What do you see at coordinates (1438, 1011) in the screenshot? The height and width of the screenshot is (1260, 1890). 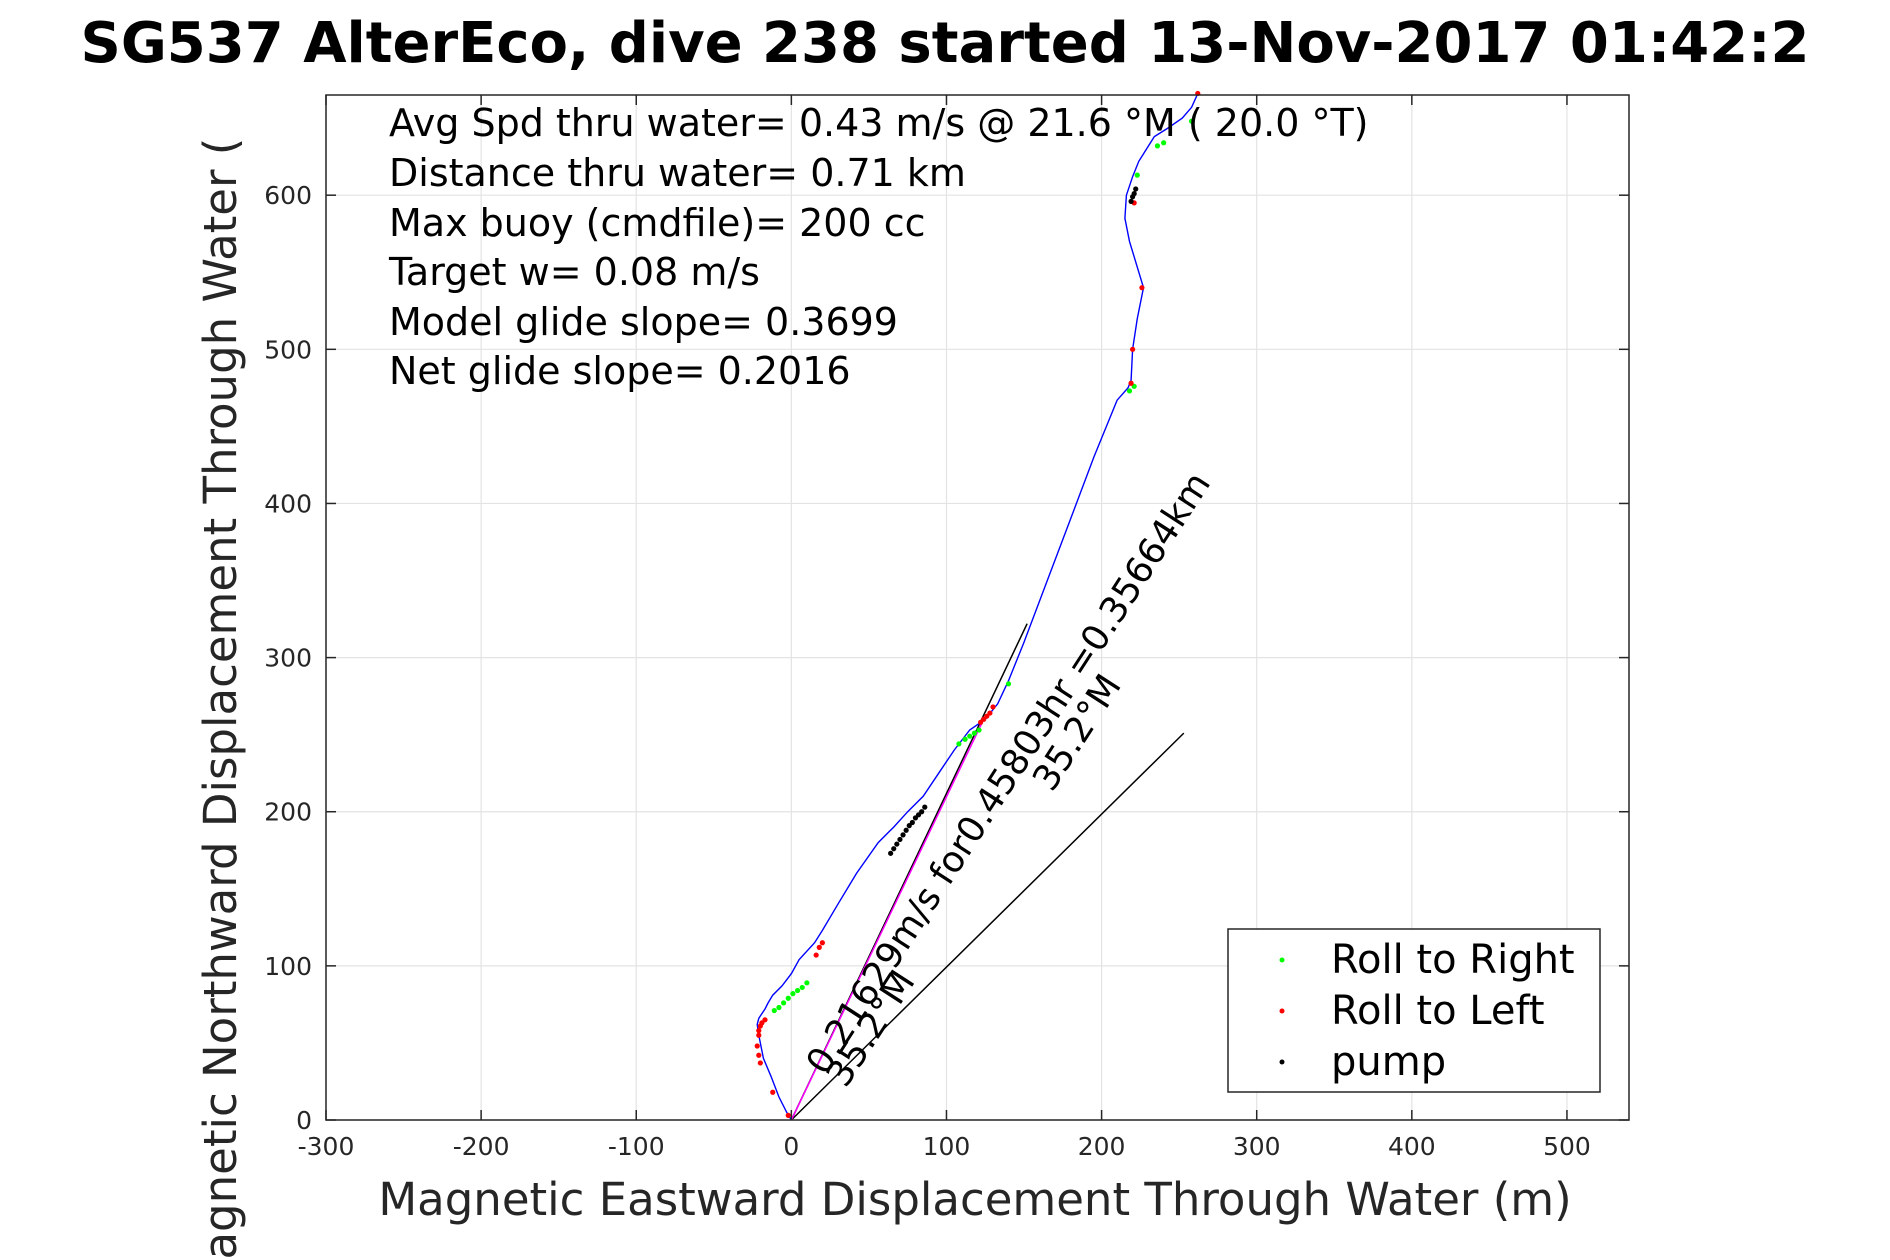 I see `legend-label-roll-left: Roll to Left` at bounding box center [1438, 1011].